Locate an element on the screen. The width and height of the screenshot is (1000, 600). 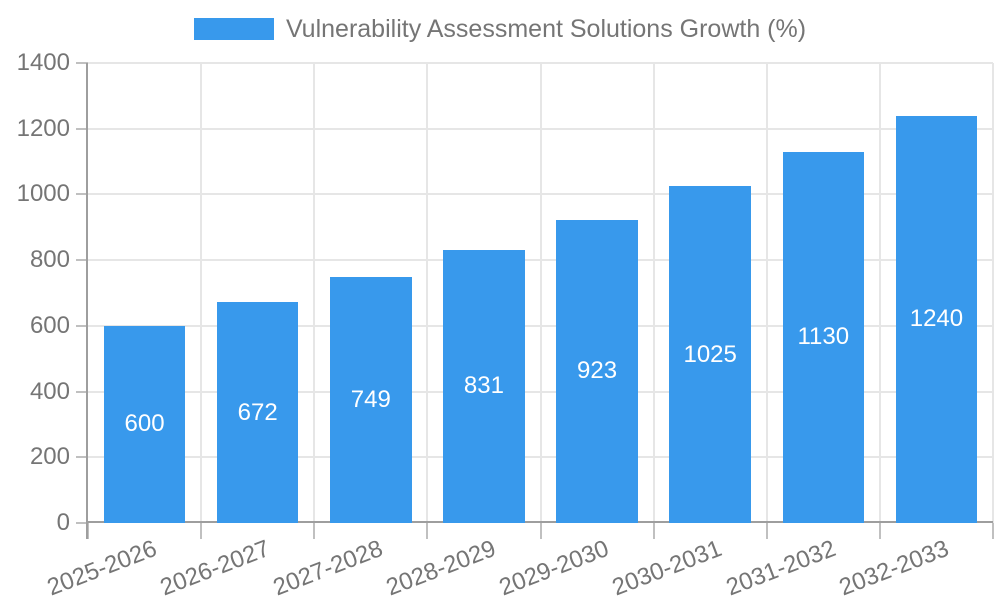
y-axis-line is located at coordinates (87, 301).